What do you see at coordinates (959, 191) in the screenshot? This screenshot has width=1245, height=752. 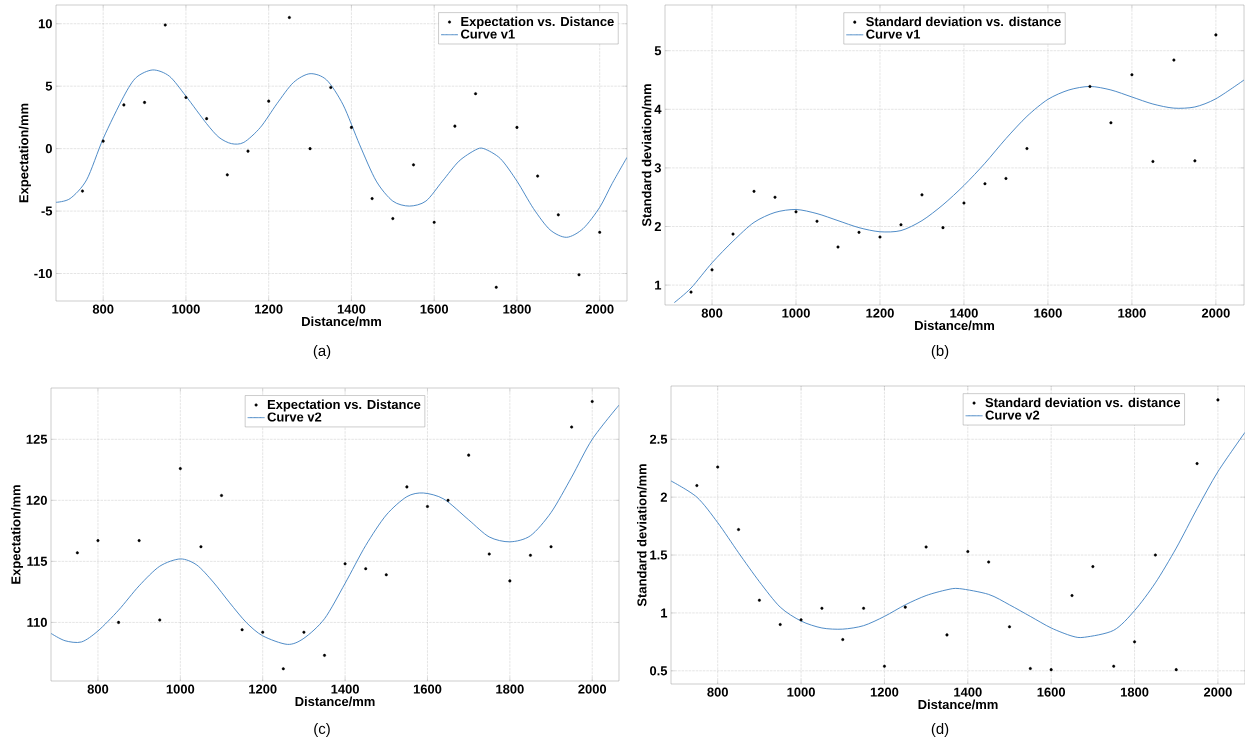 I see `line-series` at bounding box center [959, 191].